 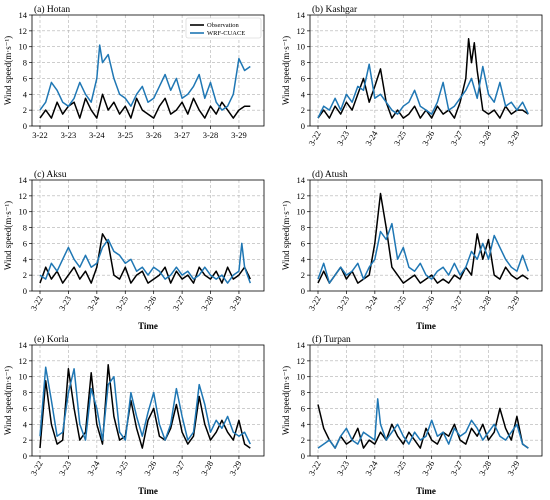 I want to click on x-axis-label: Time, so click(x=148, y=326).